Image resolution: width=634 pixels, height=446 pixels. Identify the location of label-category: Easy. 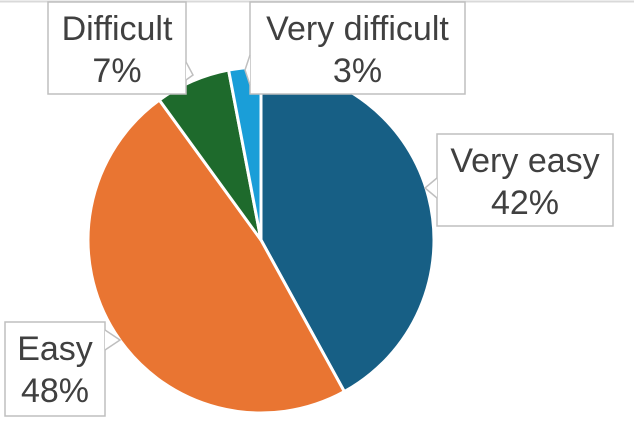
(55, 349).